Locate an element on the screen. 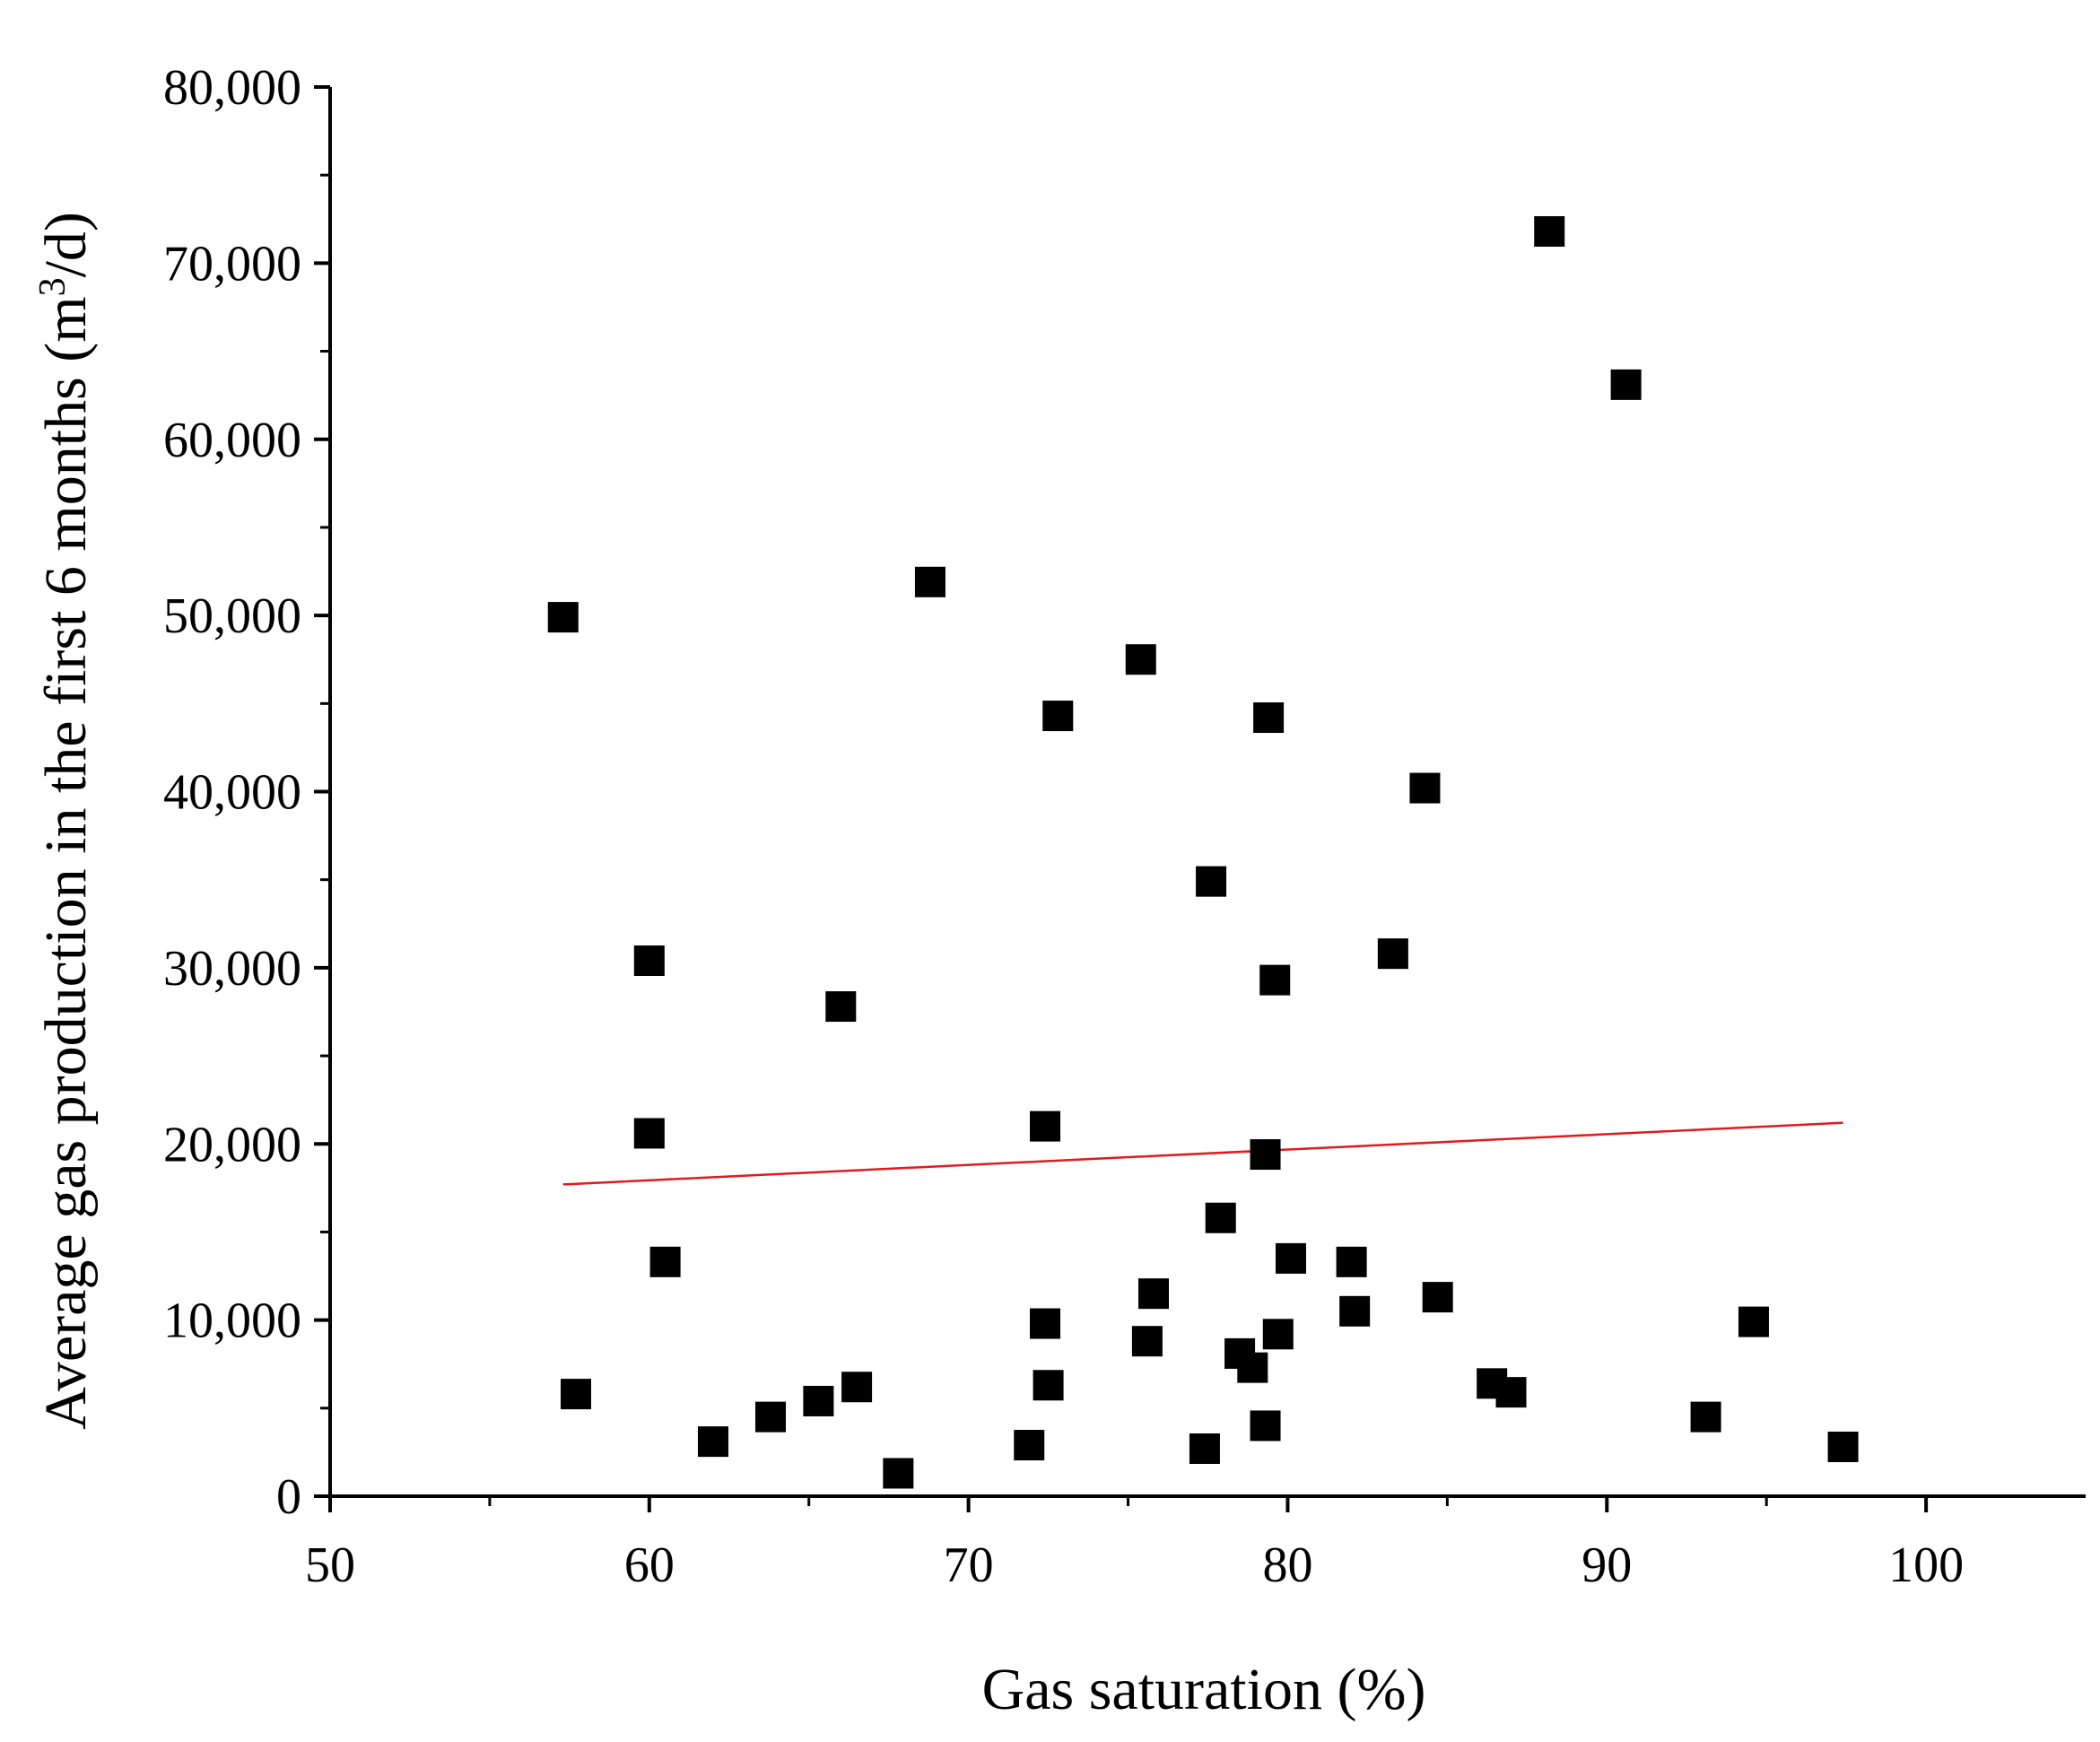 This screenshot has height=1742, width=2100. y-axis-title-tail: /d) is located at coordinates (66, 244).